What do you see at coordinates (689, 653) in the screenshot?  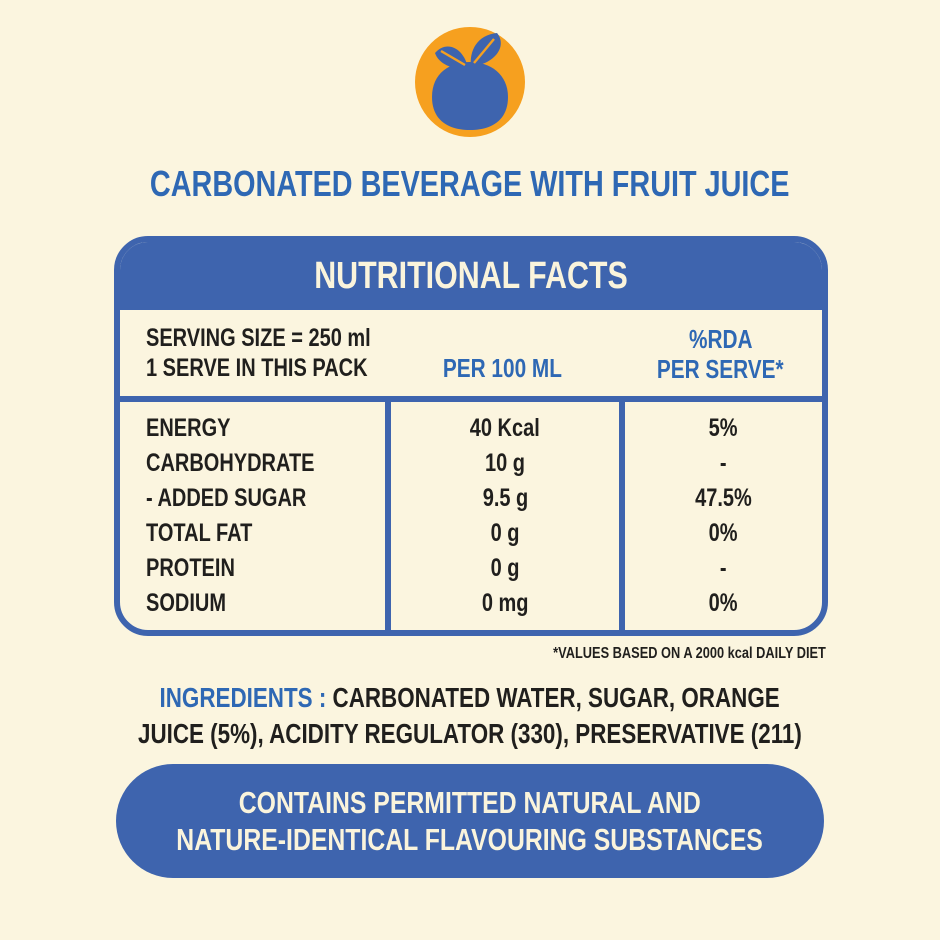 I see `values-footnote: *VALUES BASED ON A 2000 kcal DAILY DIET` at bounding box center [689, 653].